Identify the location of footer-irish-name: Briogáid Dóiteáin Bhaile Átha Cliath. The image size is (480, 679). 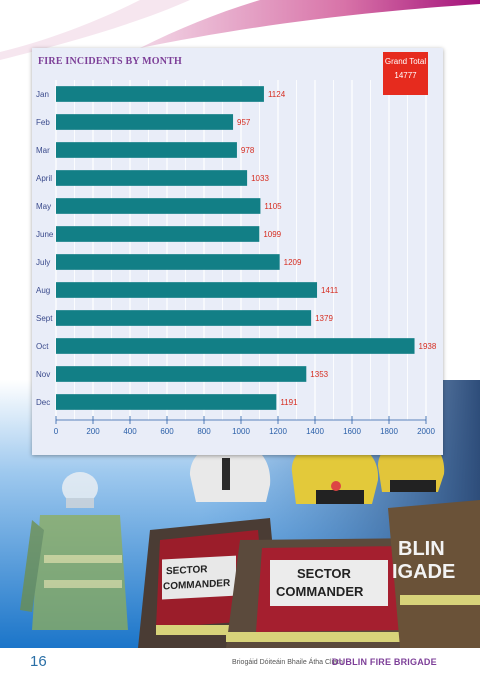
(287, 662).